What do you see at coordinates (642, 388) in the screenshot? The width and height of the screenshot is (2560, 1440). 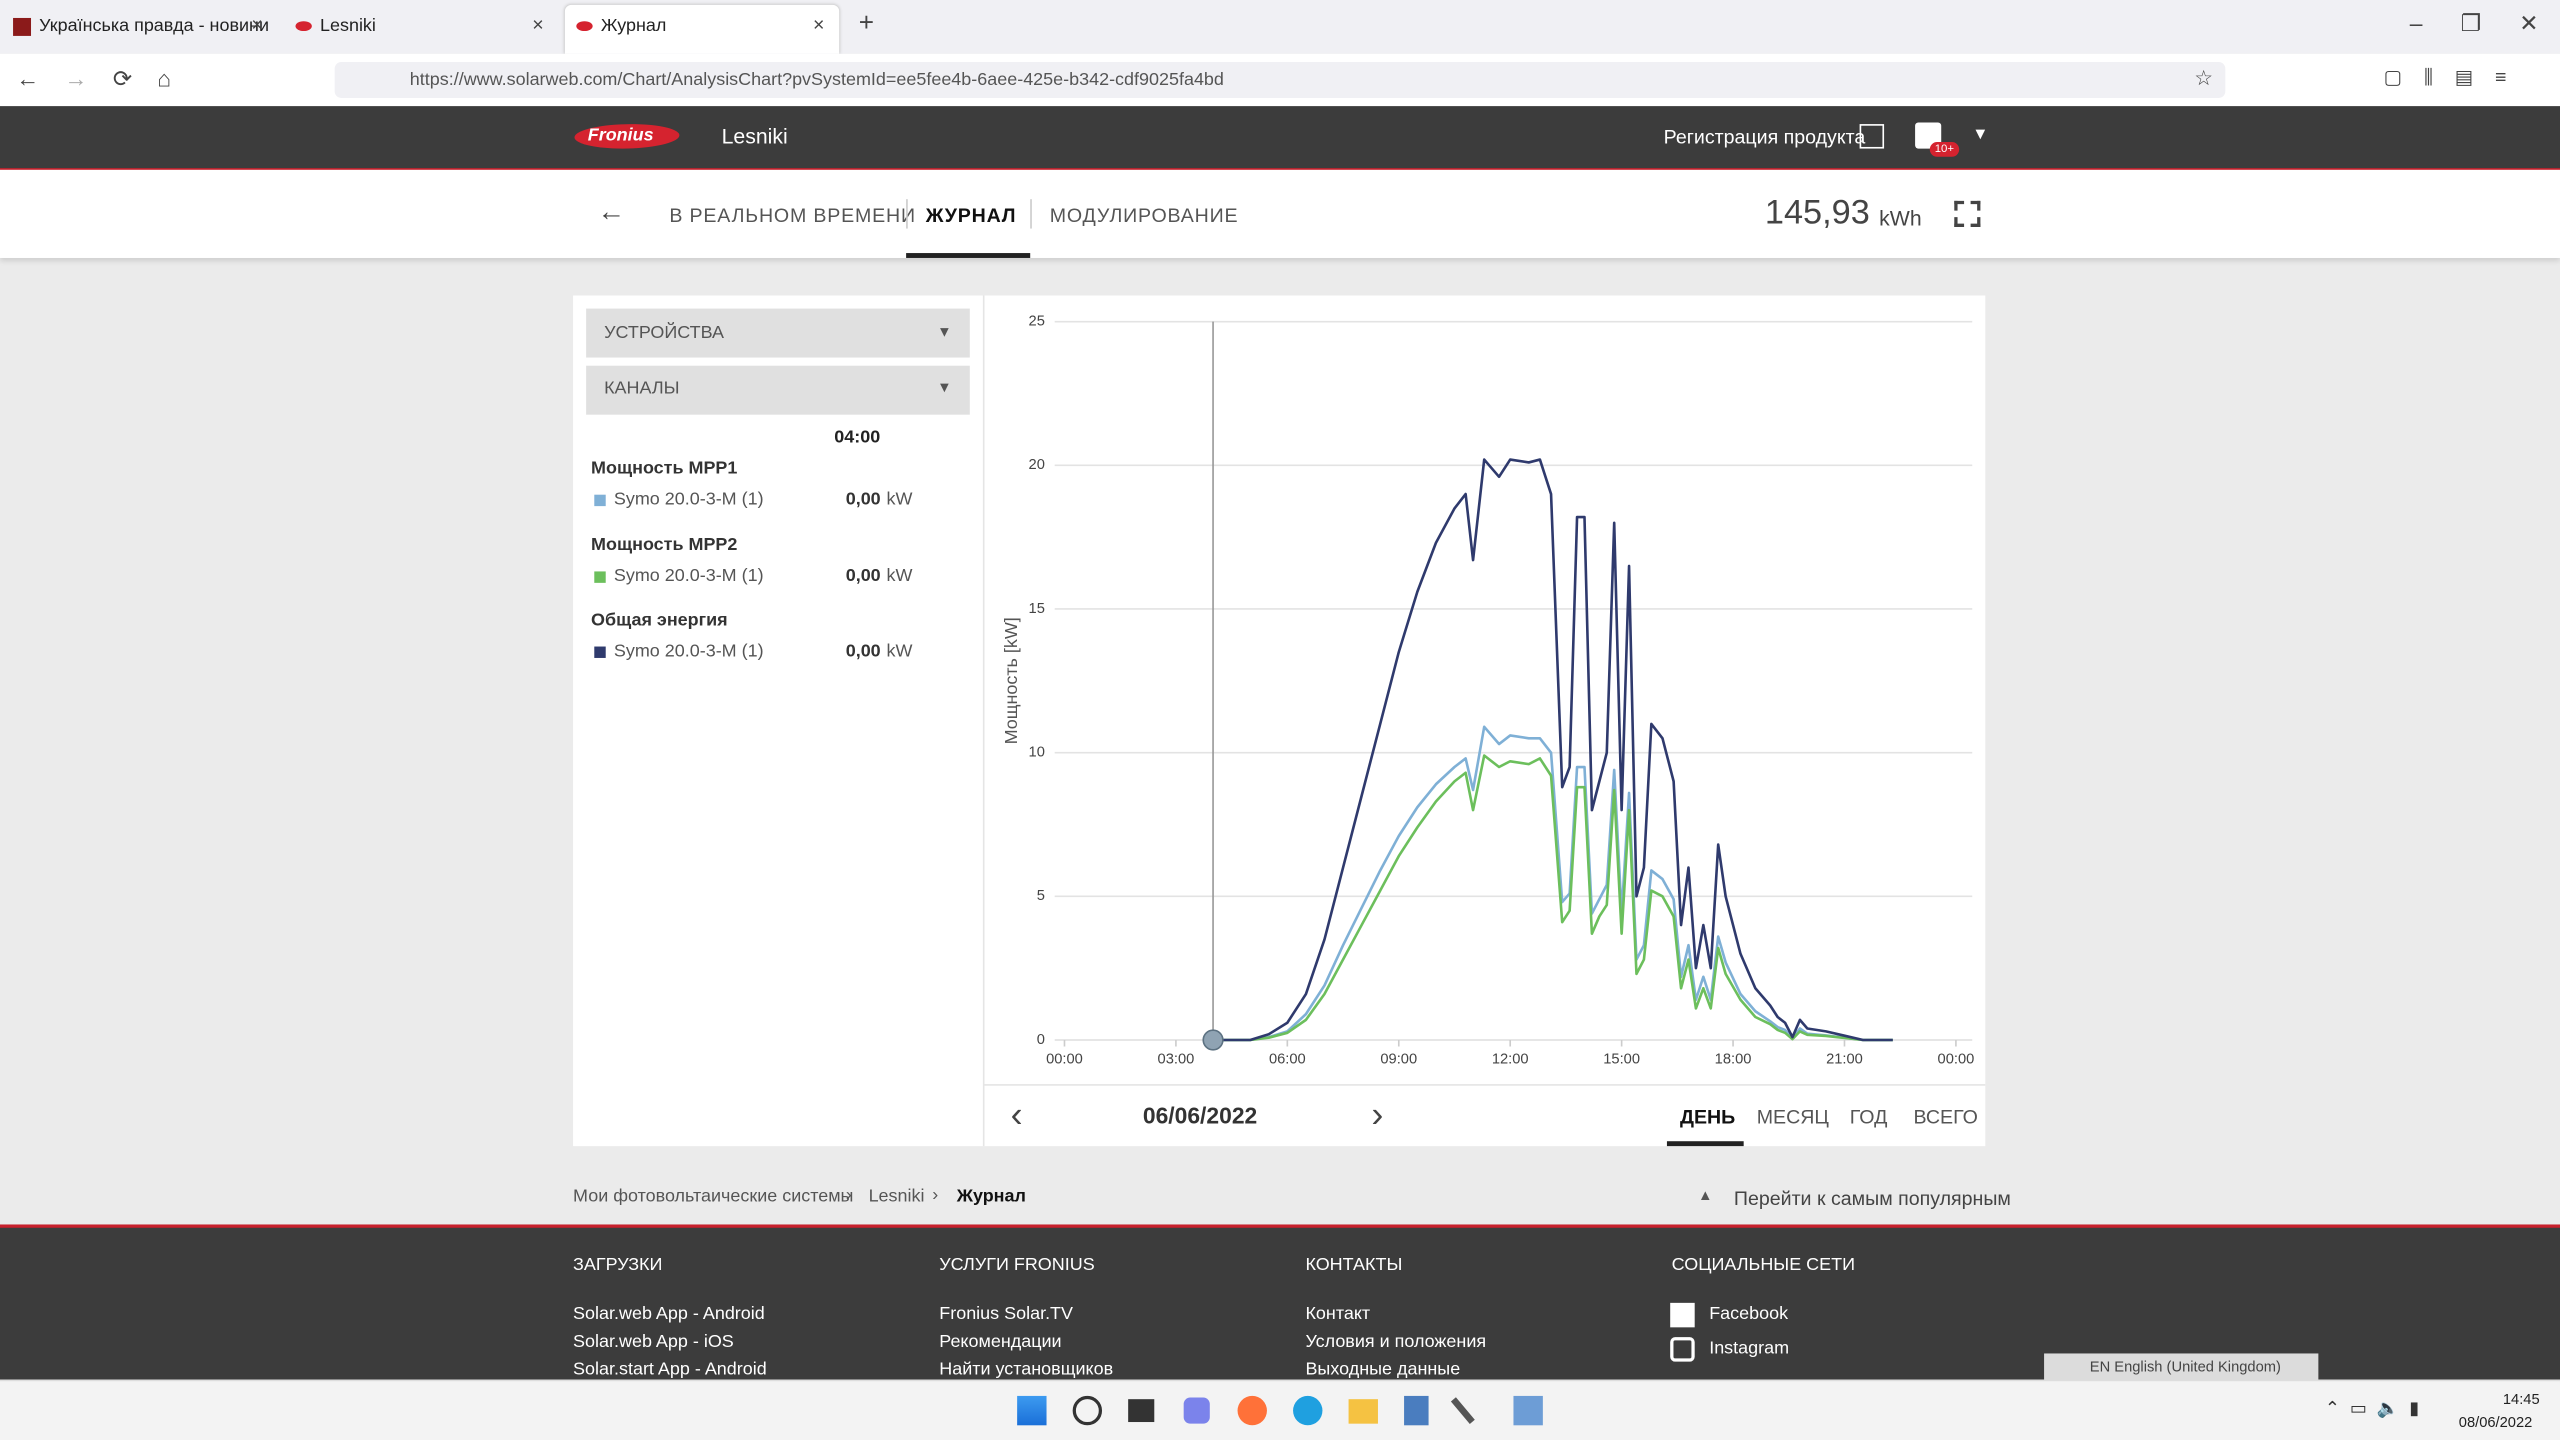 I see `dropdown-label: КАНАЛЫ` at bounding box center [642, 388].